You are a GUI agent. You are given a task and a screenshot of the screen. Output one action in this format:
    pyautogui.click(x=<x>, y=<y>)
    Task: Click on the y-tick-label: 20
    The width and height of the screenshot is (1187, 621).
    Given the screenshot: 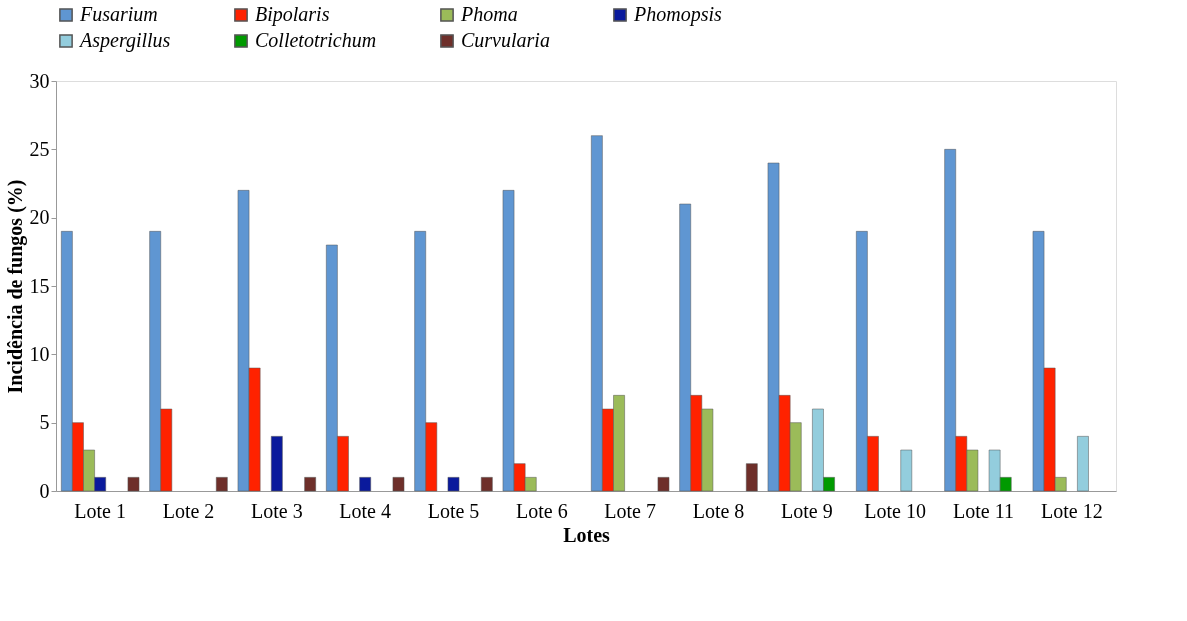 What is the action you would take?
    pyautogui.click(x=39, y=217)
    